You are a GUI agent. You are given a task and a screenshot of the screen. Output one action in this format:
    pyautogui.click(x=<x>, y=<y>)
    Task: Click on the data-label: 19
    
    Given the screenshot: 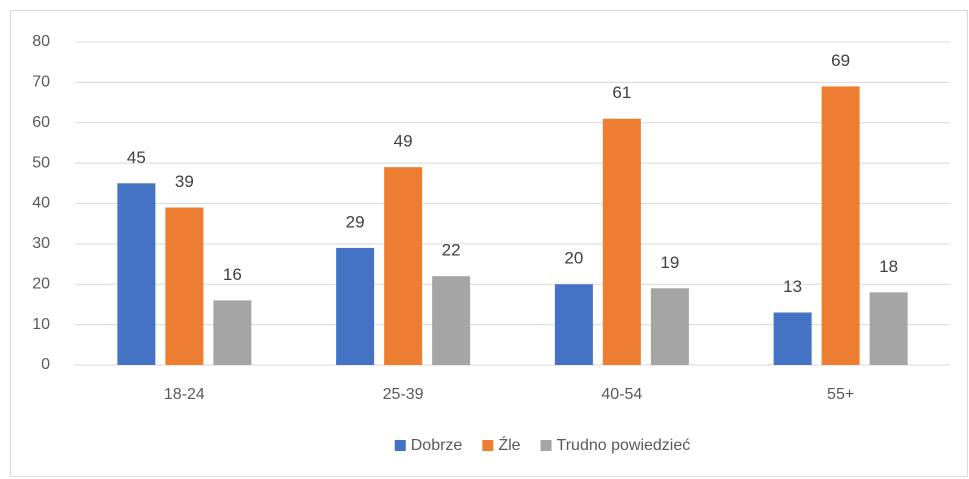 What is the action you would take?
    pyautogui.click(x=669, y=262)
    